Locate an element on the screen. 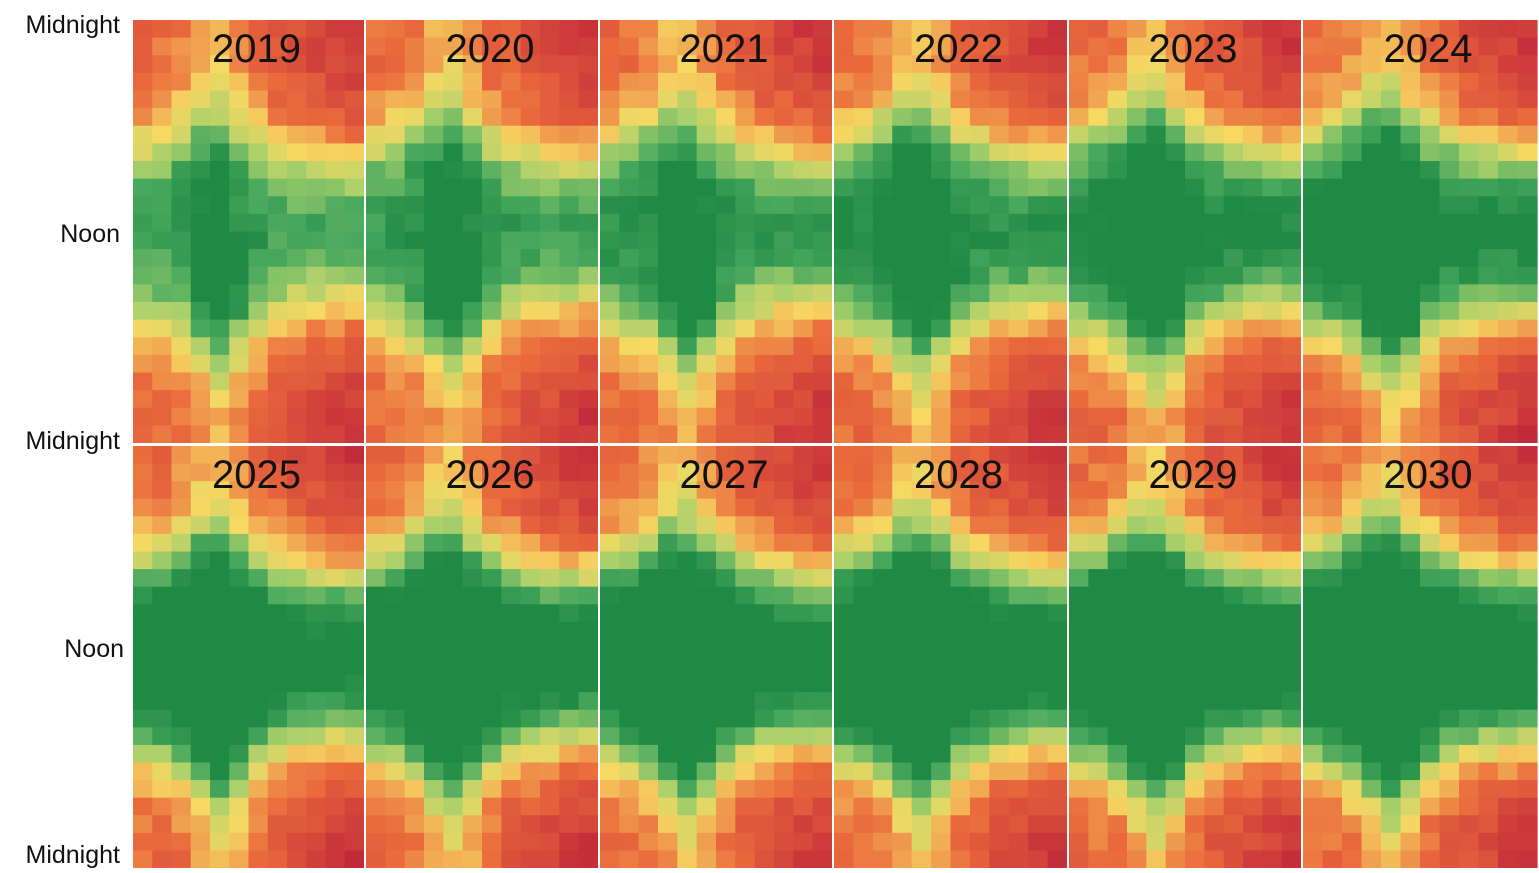 The width and height of the screenshot is (1539, 873). y-tick-label: Noon is located at coordinates (90, 234).